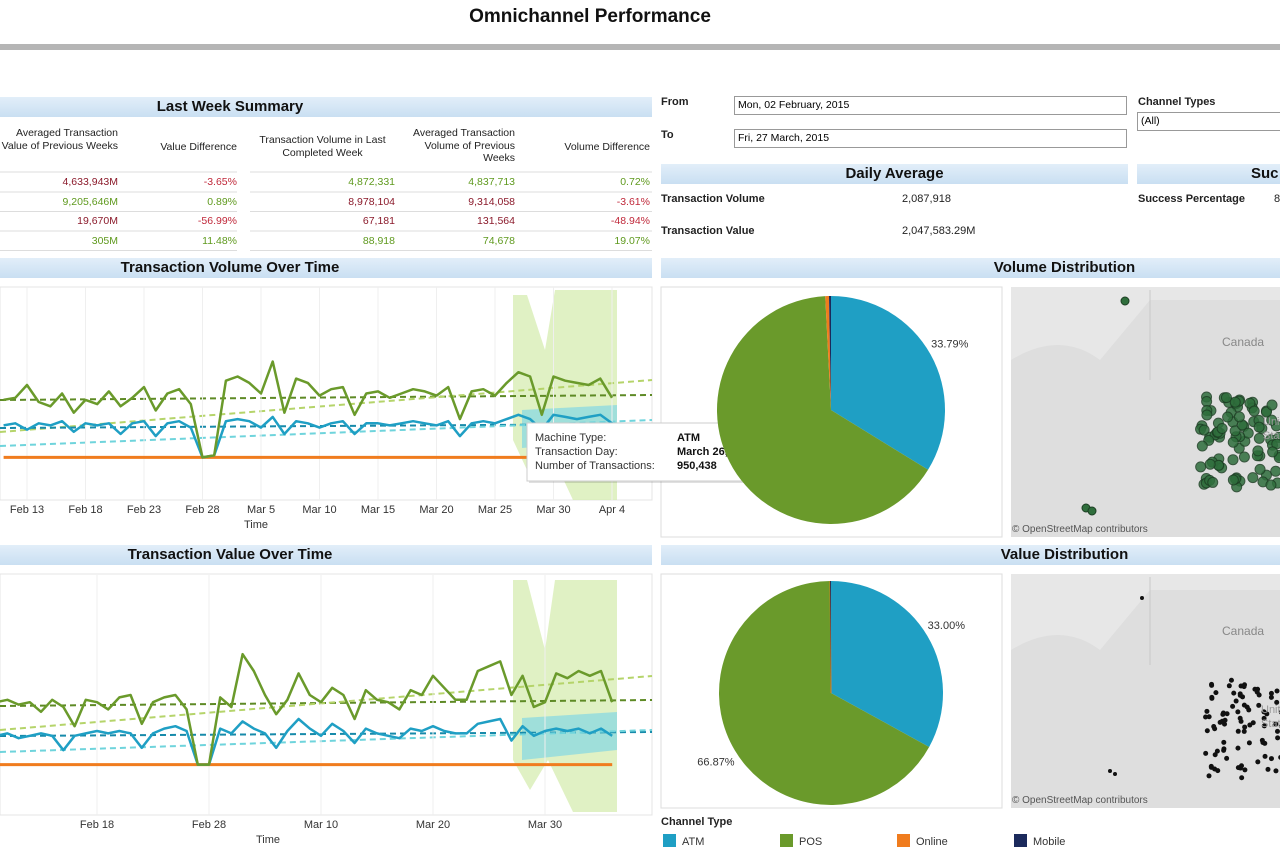 This screenshot has height=852, width=1280. I want to click on section-header: Transaction Volume Over Time, so click(326, 268).